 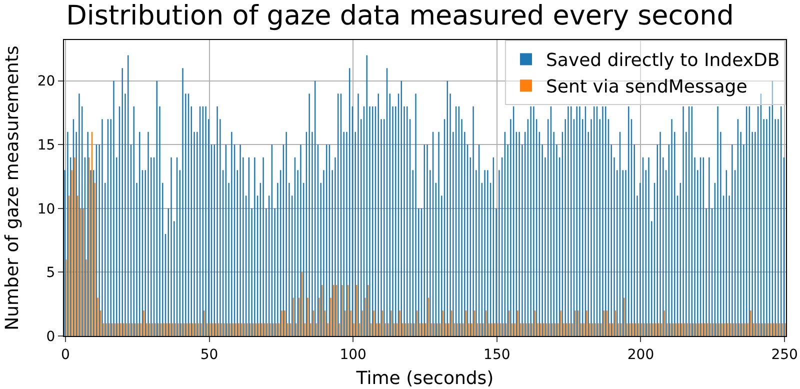 I want to click on x-tick-label: 100, so click(x=353, y=354).